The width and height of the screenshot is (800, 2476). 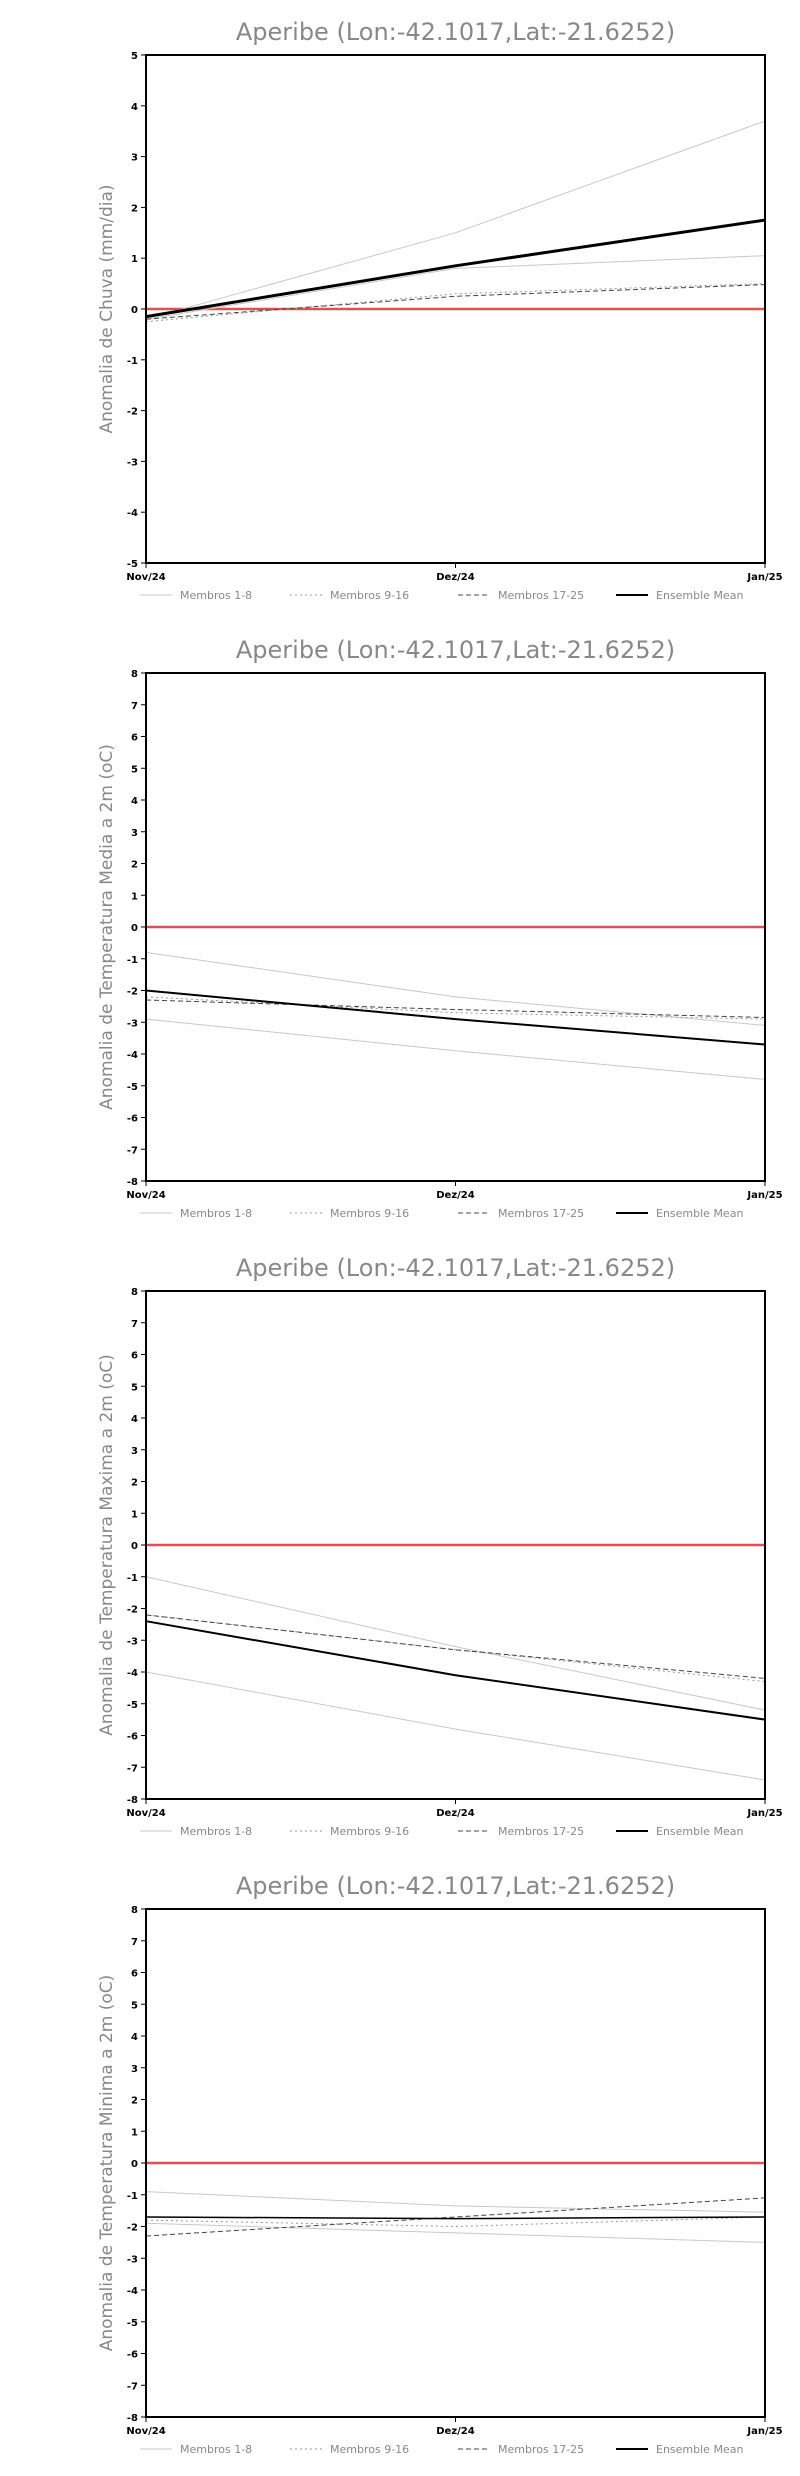 What do you see at coordinates (107, 1545) in the screenshot?
I see `y-axis-label: Anomalia de Temperatura Maxima a 2m (oC)` at bounding box center [107, 1545].